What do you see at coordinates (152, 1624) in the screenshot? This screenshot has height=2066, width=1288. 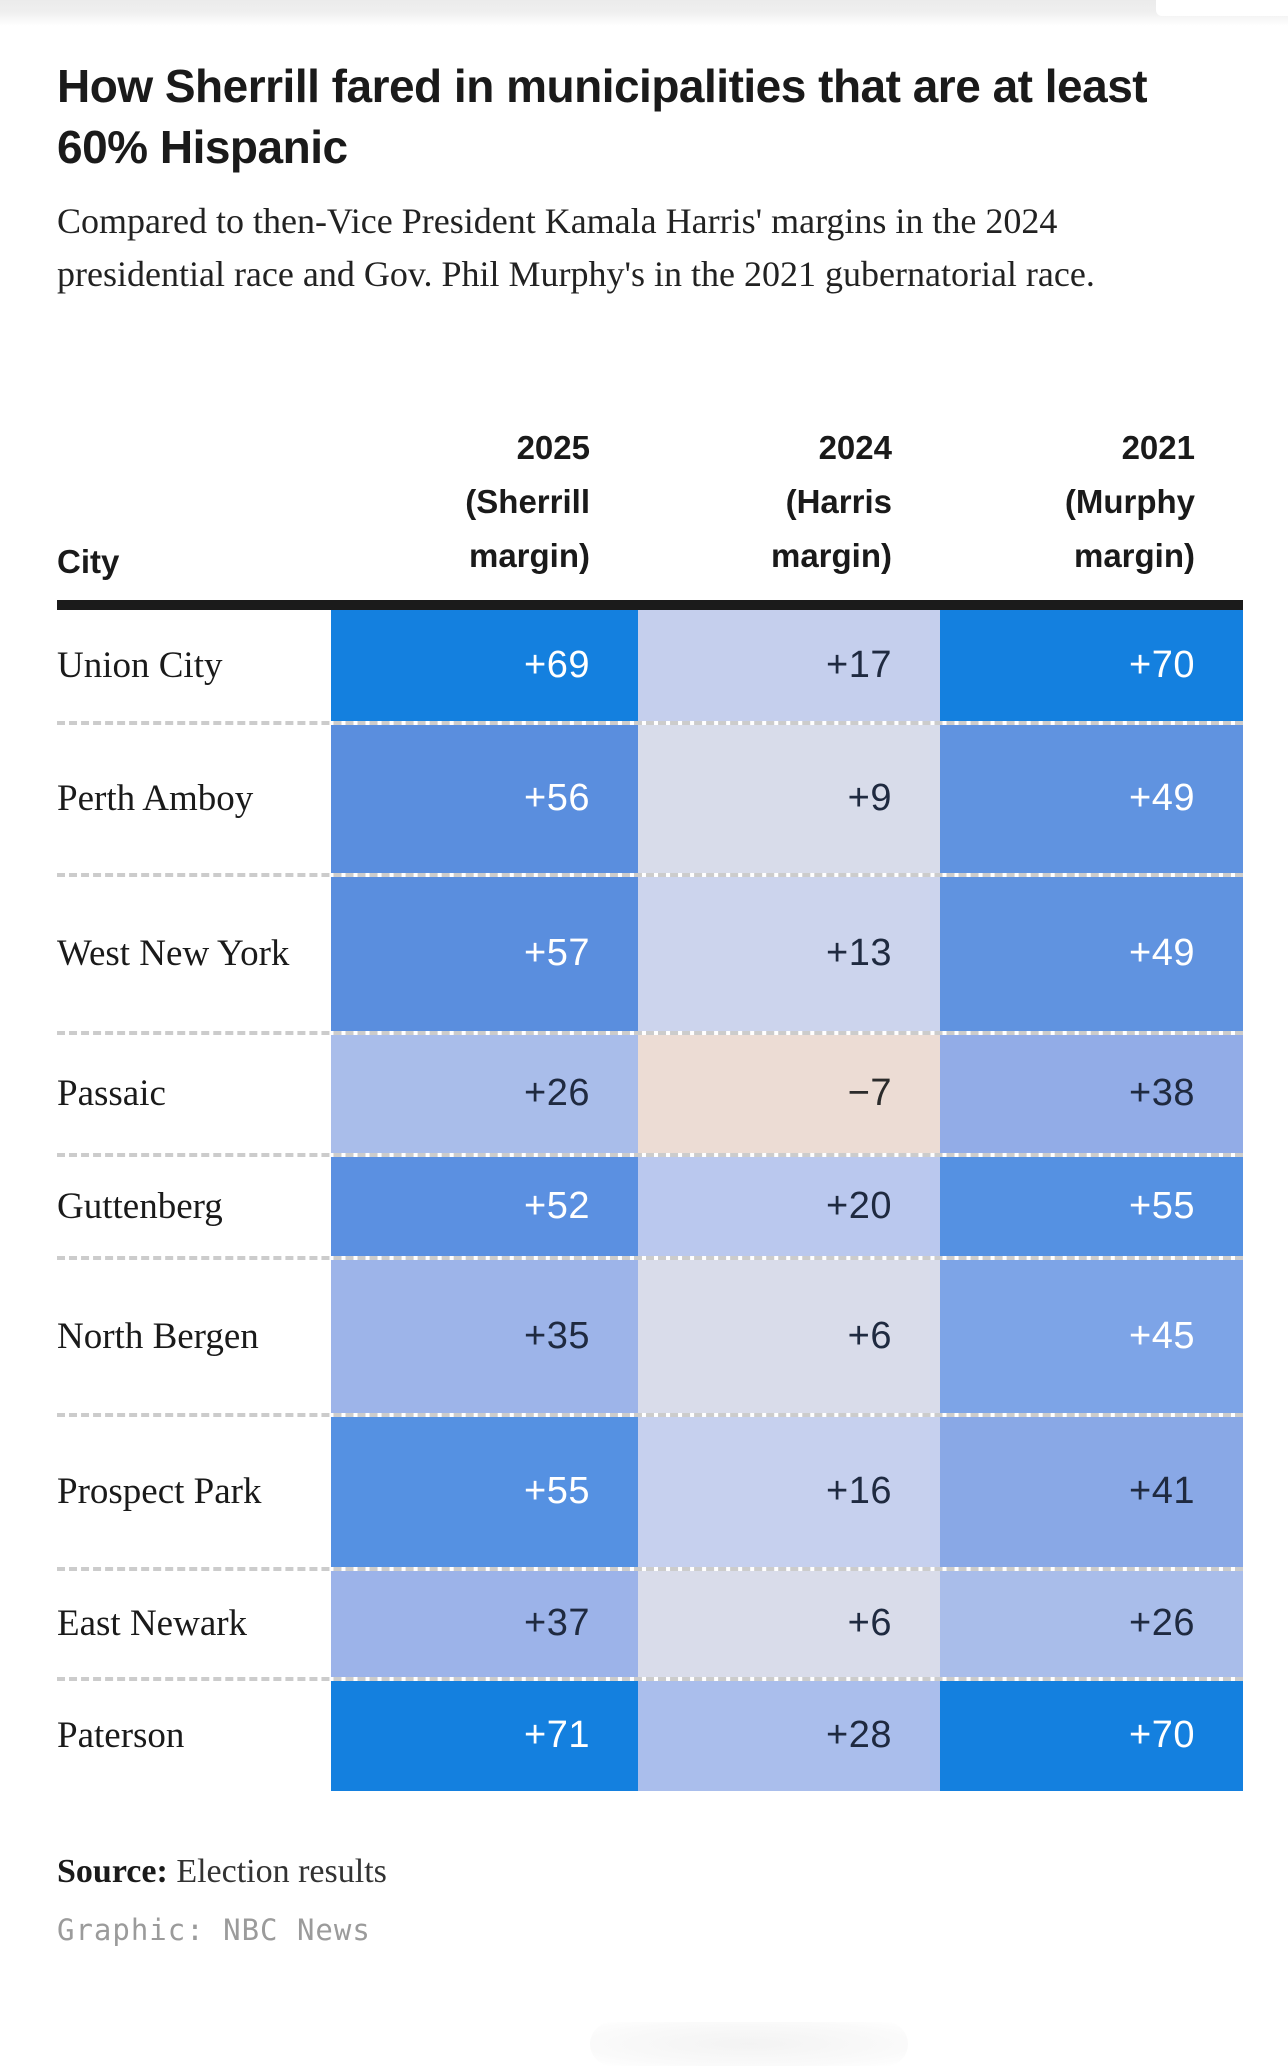 I see `city-label: East Newark` at bounding box center [152, 1624].